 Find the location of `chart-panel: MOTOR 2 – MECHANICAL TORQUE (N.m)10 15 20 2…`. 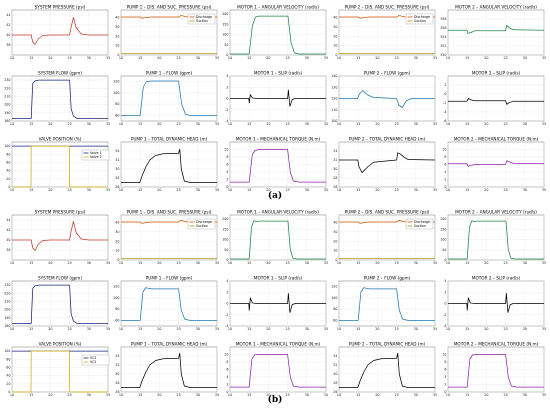

chart-panel: MOTOR 2 – MECHANICAL TORQUE (N.m)10 15 20 2… is located at coordinates (494, 370).